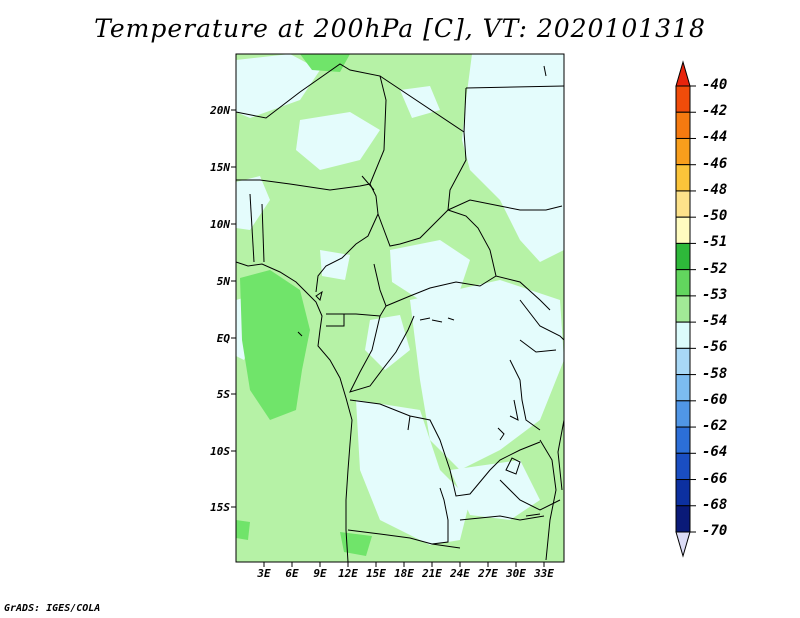 The image size is (800, 618). I want to click on lat-label-15n: 15N, so click(220, 167).